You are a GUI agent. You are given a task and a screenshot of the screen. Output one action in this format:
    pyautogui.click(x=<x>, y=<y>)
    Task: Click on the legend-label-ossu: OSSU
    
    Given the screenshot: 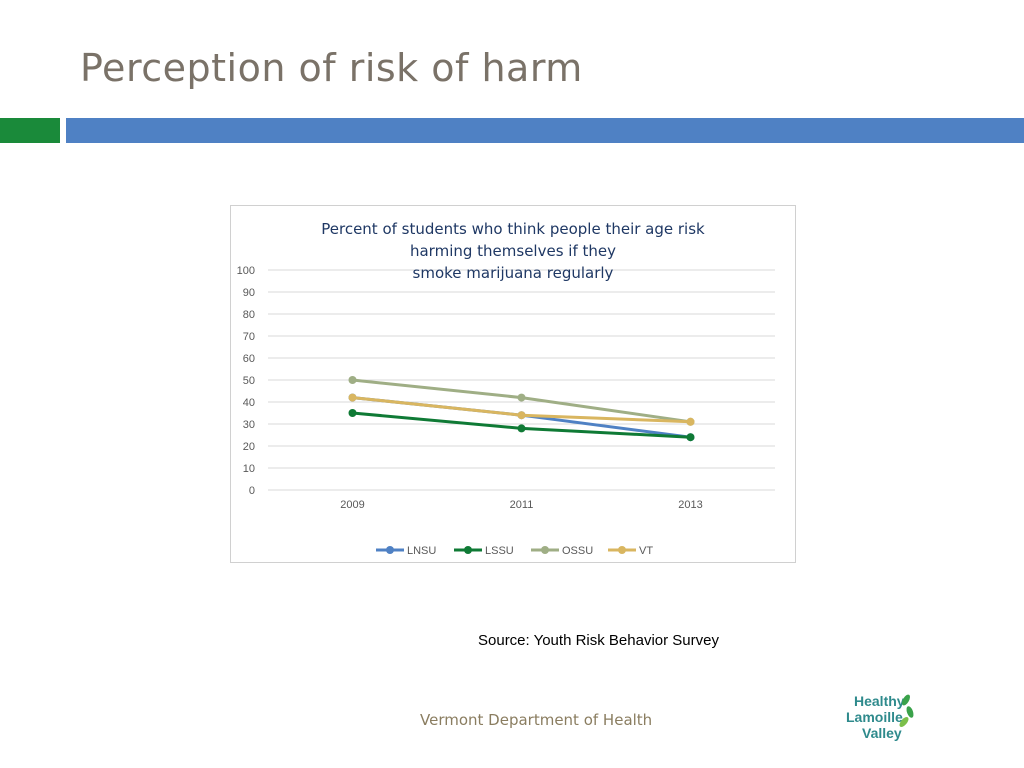 What is the action you would take?
    pyautogui.click(x=577, y=551)
    